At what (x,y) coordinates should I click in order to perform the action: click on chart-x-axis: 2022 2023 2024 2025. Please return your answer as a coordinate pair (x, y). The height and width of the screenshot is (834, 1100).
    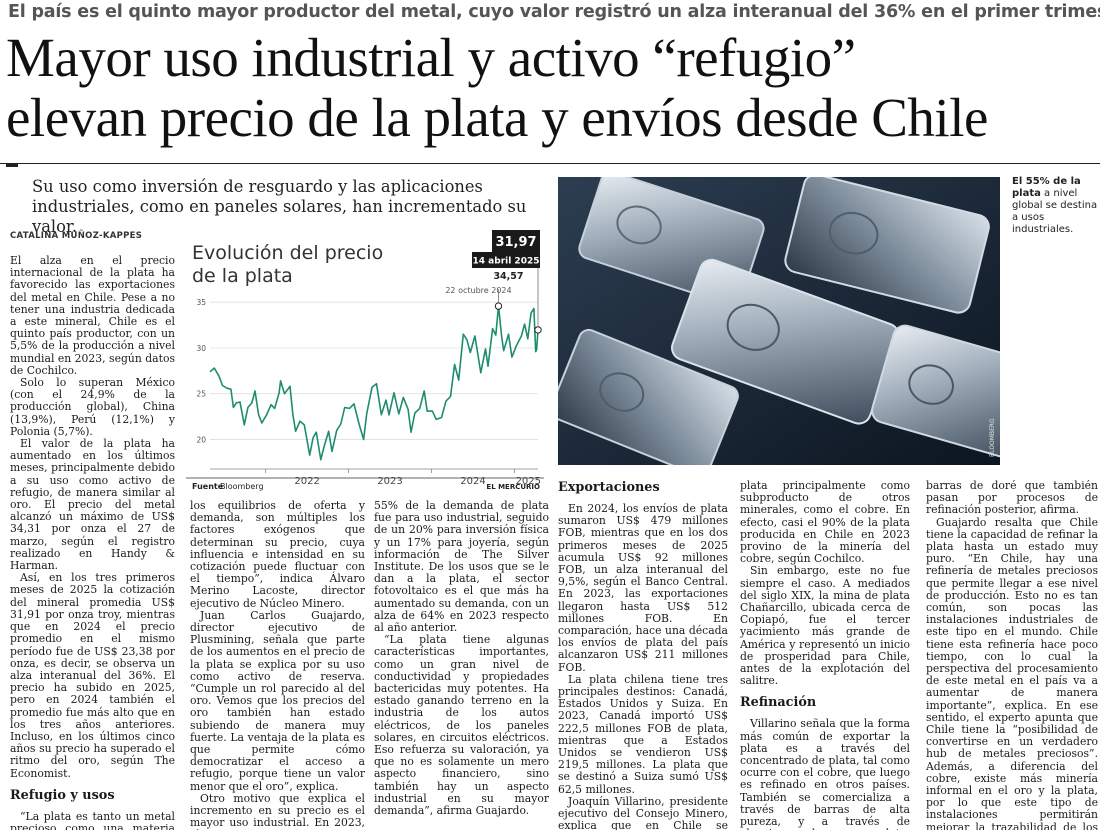
    Looking at the image, I should click on (375, 477).